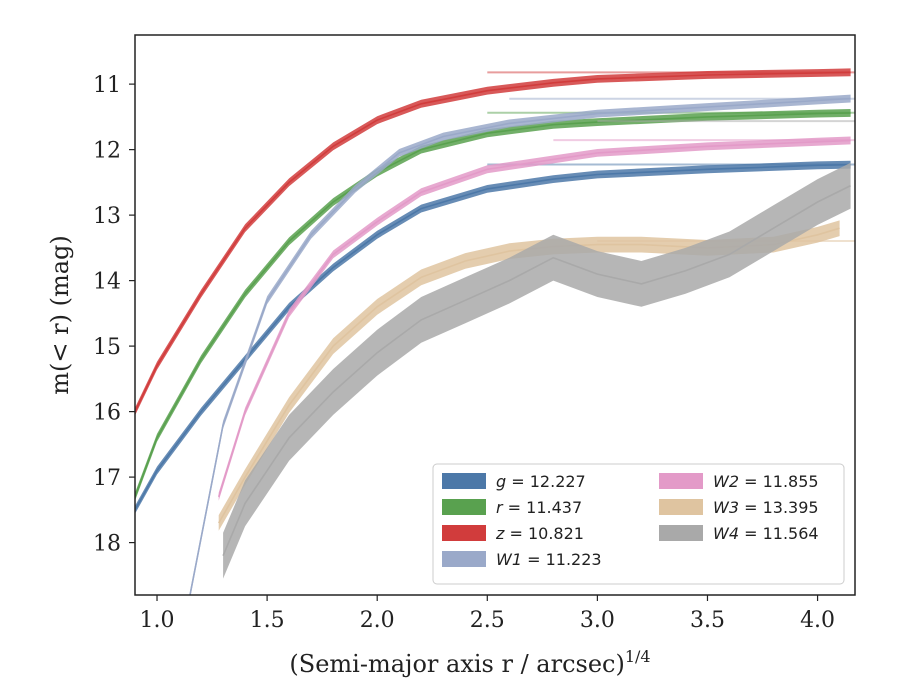 Image resolution: width=900 pixels, height=700 pixels. I want to click on legend-label-w4: W4 = 11.564, so click(766, 533).